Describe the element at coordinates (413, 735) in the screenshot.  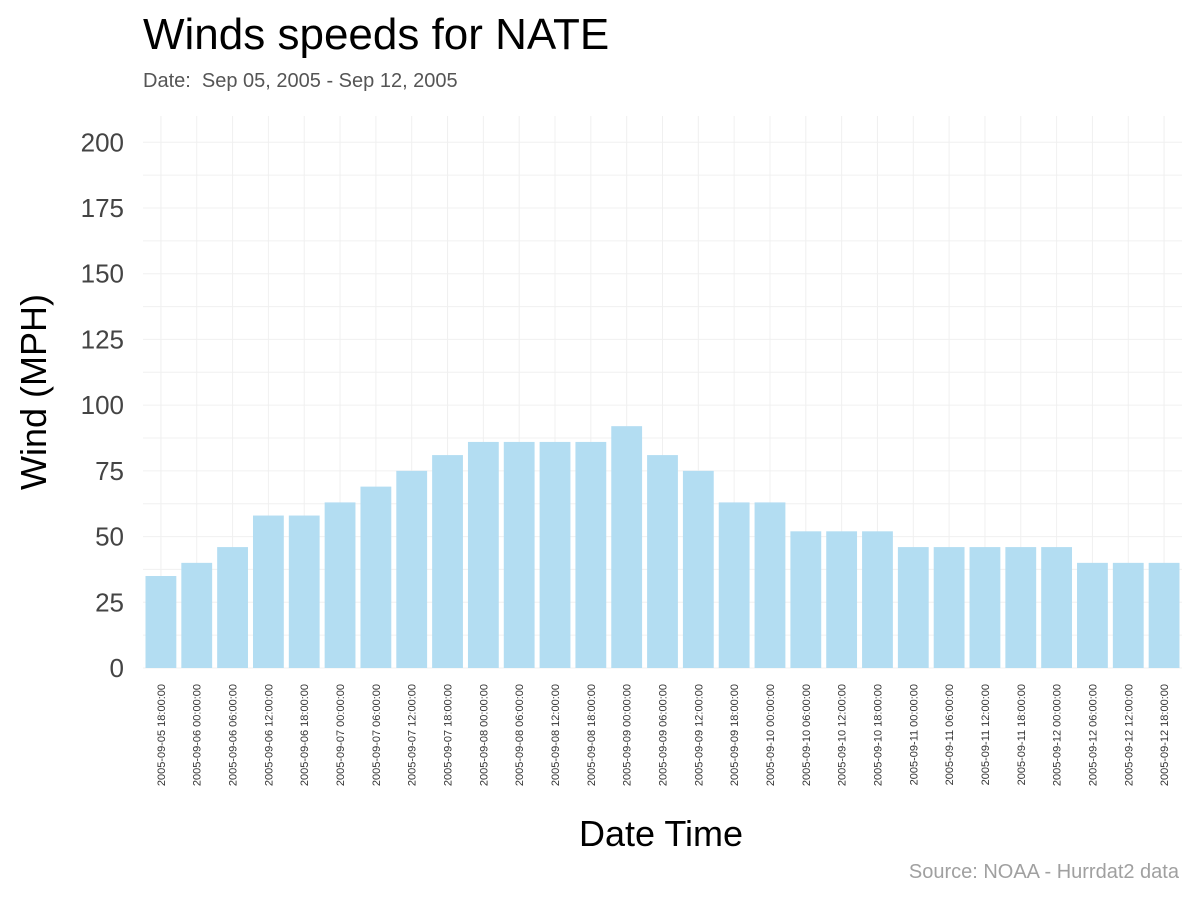
I see `x-tick-label: 2005-09-07 12:00:00` at that location.